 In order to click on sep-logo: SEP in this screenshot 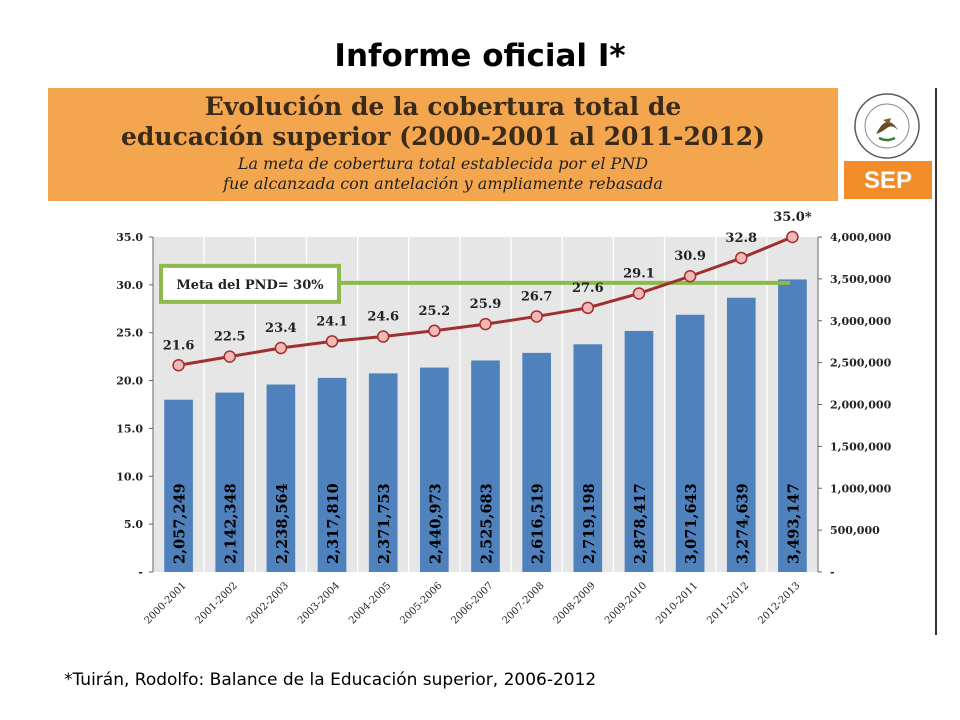, I will do `click(886, 144)`.